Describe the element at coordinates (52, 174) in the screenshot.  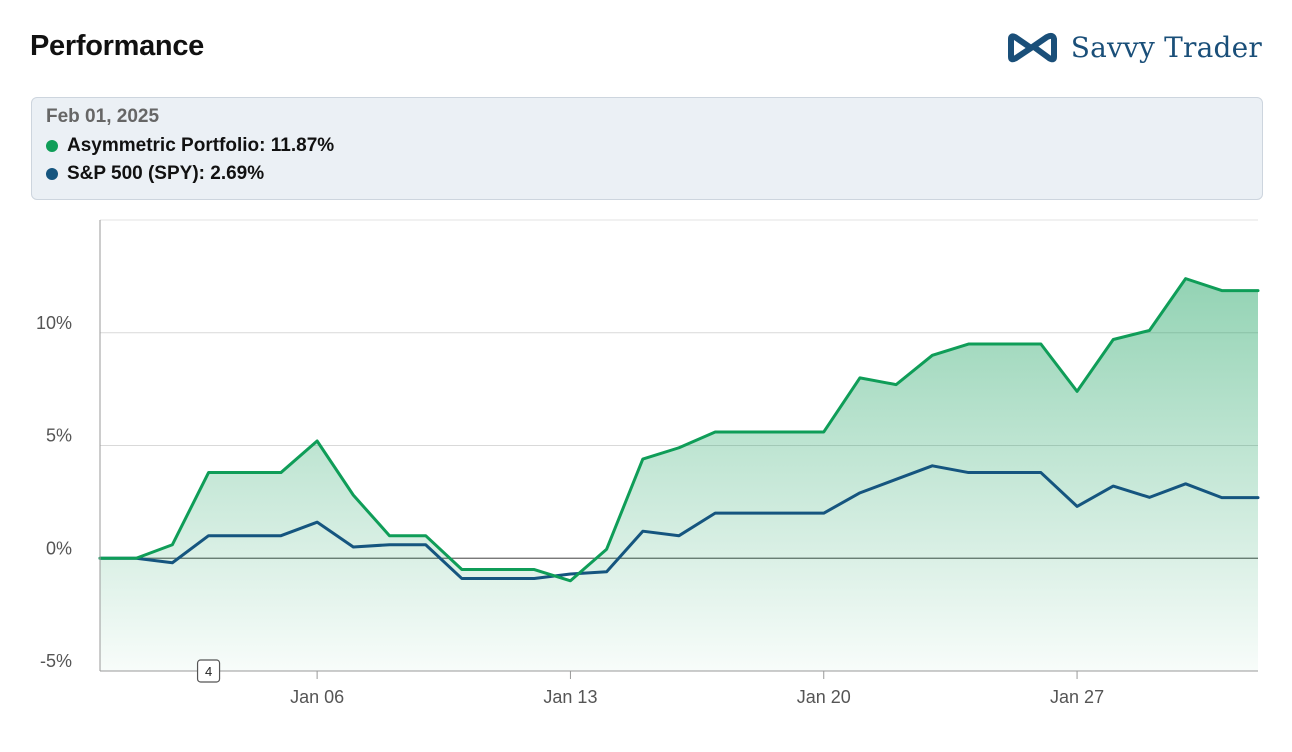
I see `spy-dot-icon` at that location.